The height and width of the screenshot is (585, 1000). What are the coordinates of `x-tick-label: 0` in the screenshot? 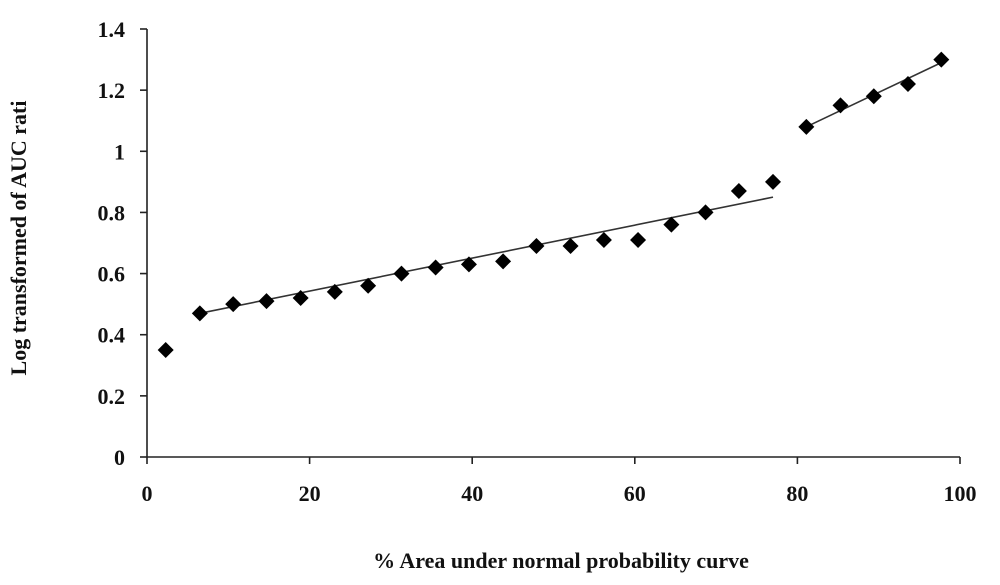 It's located at (147, 493).